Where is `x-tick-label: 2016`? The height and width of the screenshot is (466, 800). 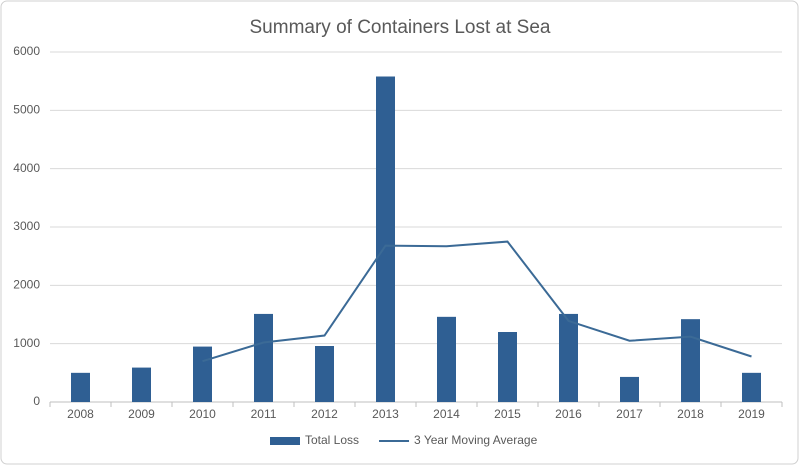
x-tick-label: 2016 is located at coordinates (568, 414).